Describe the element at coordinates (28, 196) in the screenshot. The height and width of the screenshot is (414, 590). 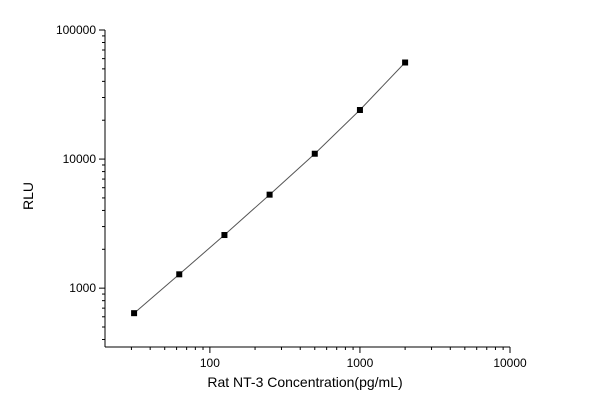
I see `y-axis-label: RLU` at that location.